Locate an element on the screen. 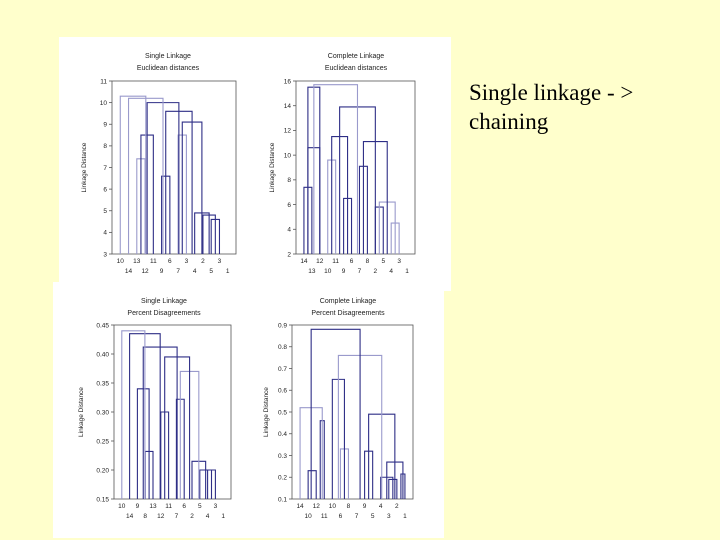 Image resolution: width=720 pixels, height=540 pixels. y-tick-label: 0.3 is located at coordinates (282, 456).